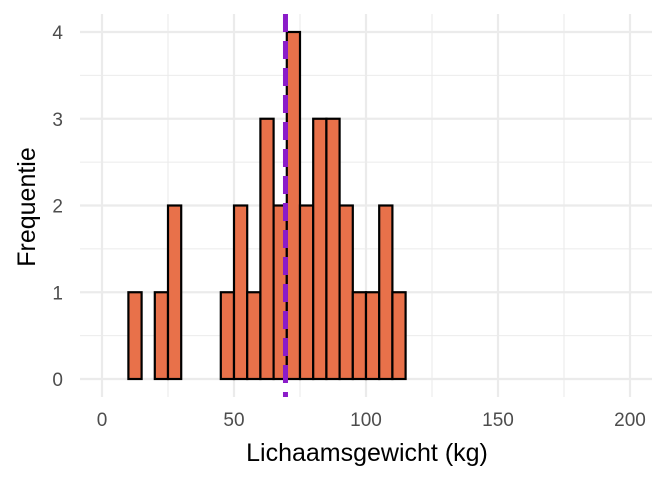  I want to click on x-axis-tick-labels: 0 50 100 150 200, so click(371, 420).